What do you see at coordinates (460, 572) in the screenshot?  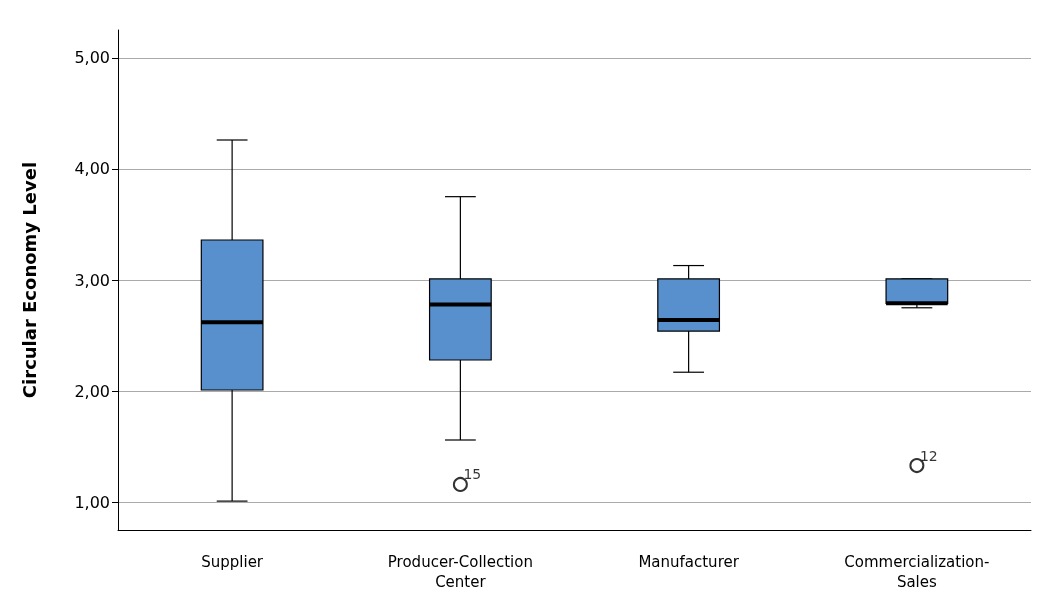 I see `x-tick-label: Producer-Collection Center` at bounding box center [460, 572].